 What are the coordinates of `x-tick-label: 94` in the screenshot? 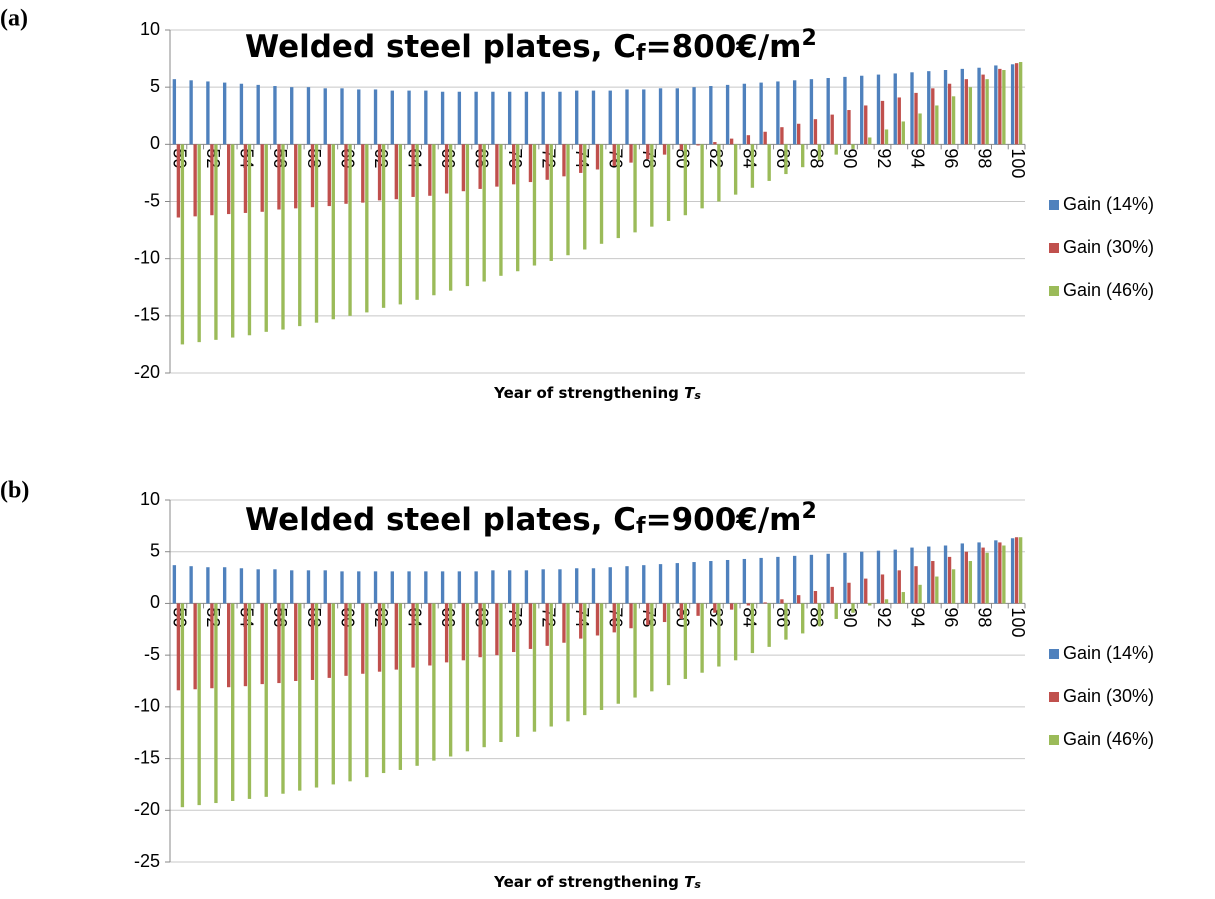 It's located at (917, 617).